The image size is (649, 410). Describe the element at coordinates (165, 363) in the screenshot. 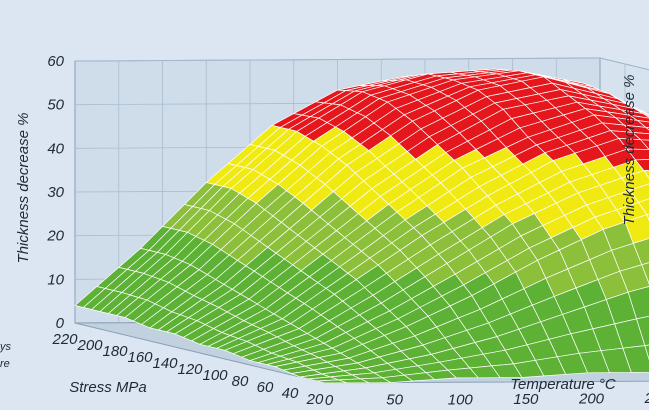

I see `y-tick: 140` at that location.